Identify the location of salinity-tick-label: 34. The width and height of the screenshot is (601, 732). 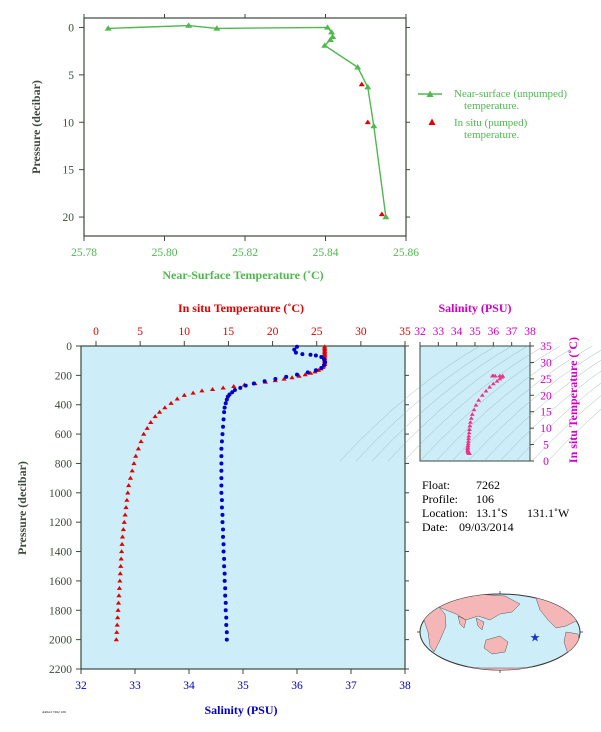
(189, 686).